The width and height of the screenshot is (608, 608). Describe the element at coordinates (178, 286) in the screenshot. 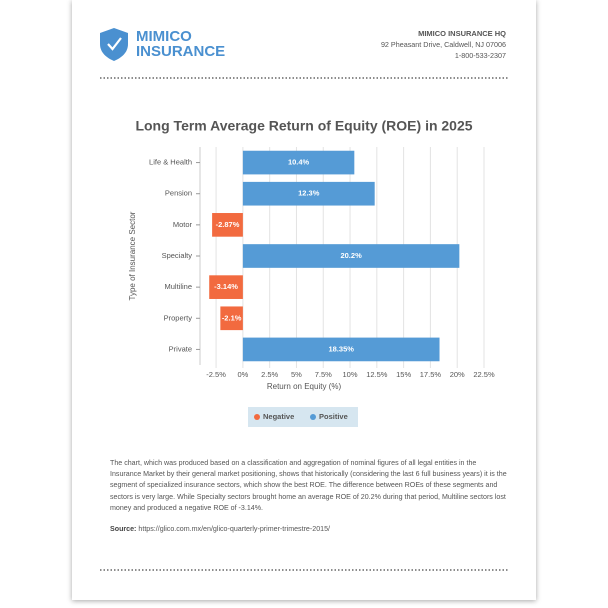

I see `y-tick-label: Multiline` at that location.